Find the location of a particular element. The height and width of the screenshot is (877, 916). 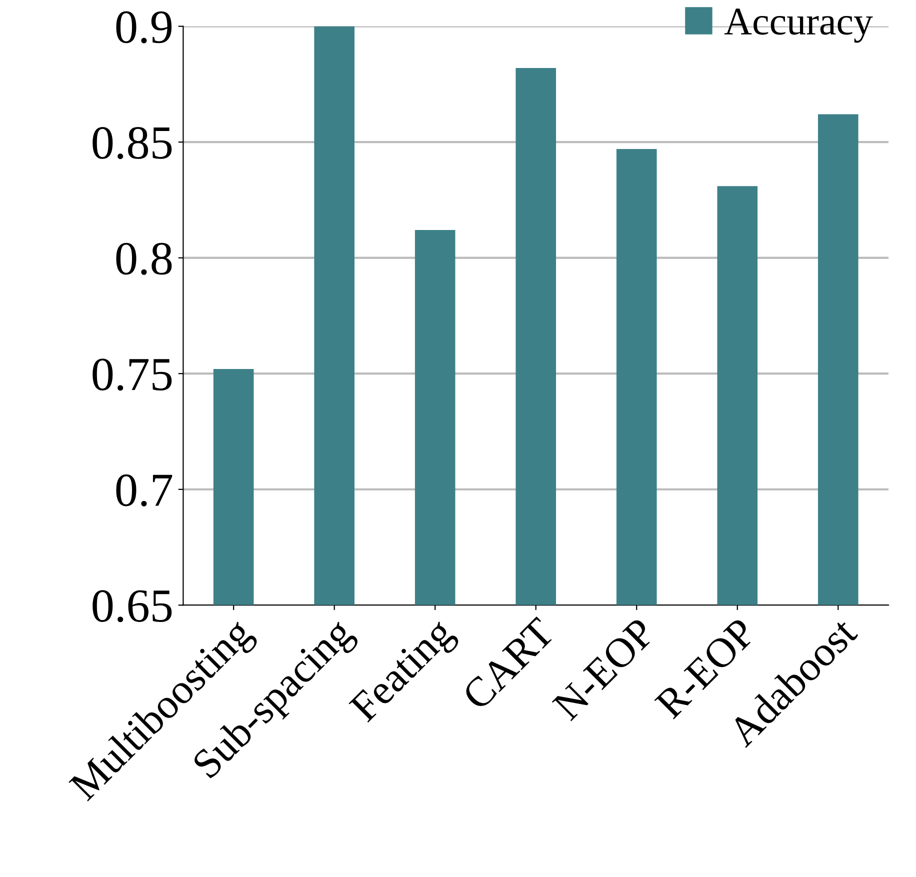

y-tick-label: 0.7 is located at coordinates (144, 490).